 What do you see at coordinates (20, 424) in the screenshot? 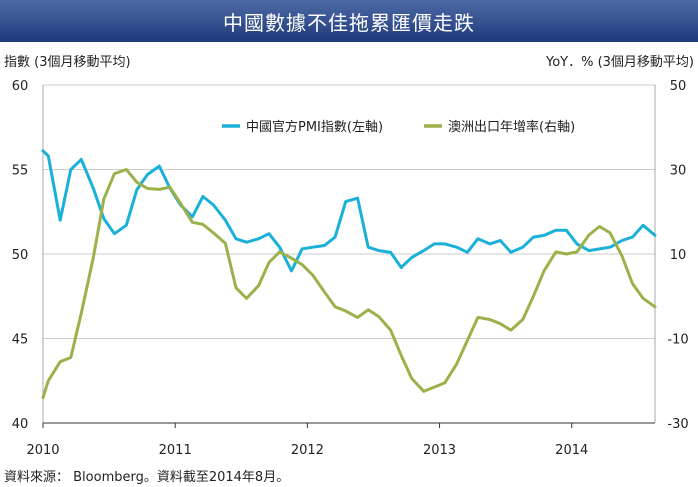
I see `left-tick-label: 40` at bounding box center [20, 424].